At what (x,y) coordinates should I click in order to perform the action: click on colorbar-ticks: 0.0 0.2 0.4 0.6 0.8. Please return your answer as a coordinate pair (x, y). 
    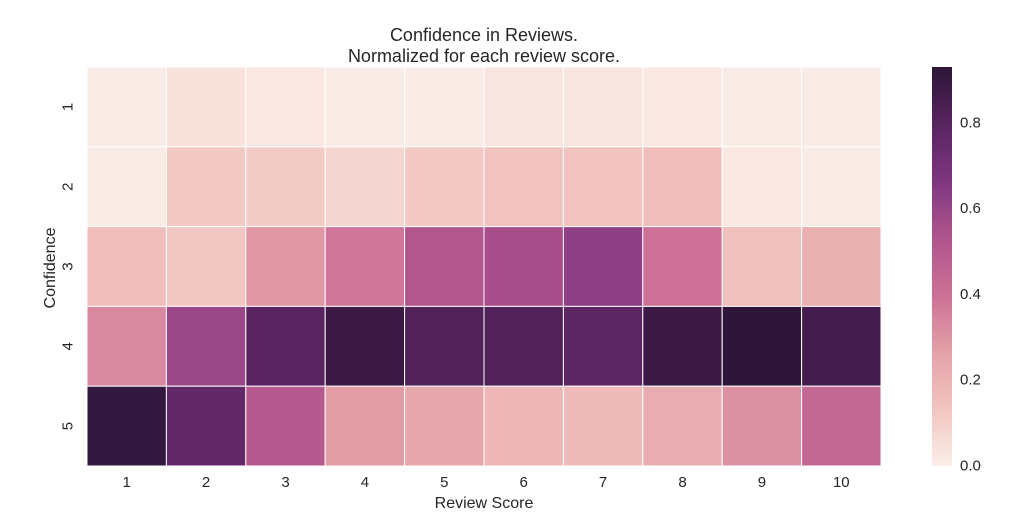
    Looking at the image, I should click on (970, 294).